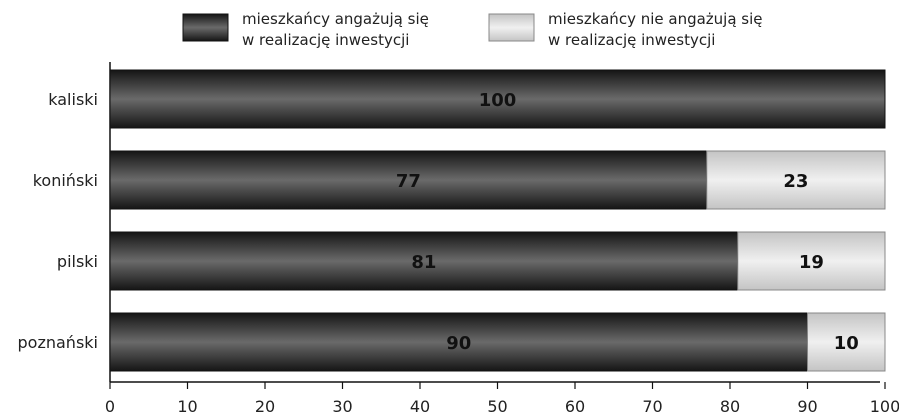  I want to click on data-label-series-0-0: 100, so click(498, 100).